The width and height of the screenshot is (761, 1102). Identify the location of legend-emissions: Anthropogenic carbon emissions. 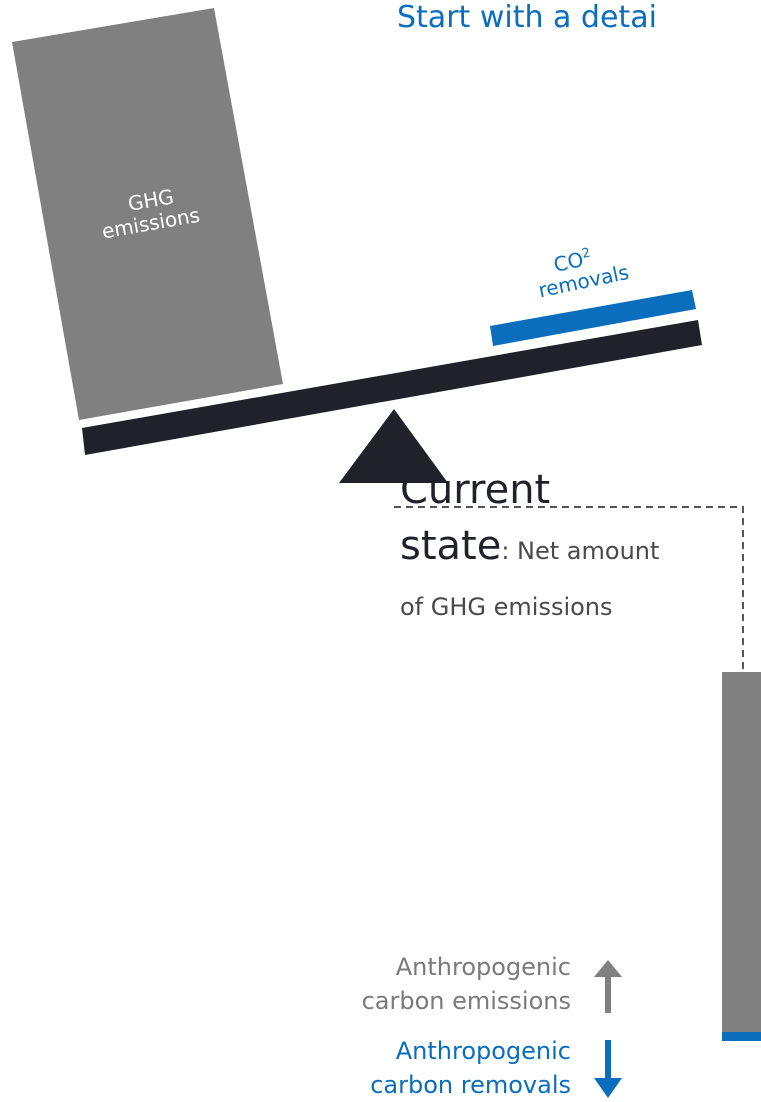
(466, 984).